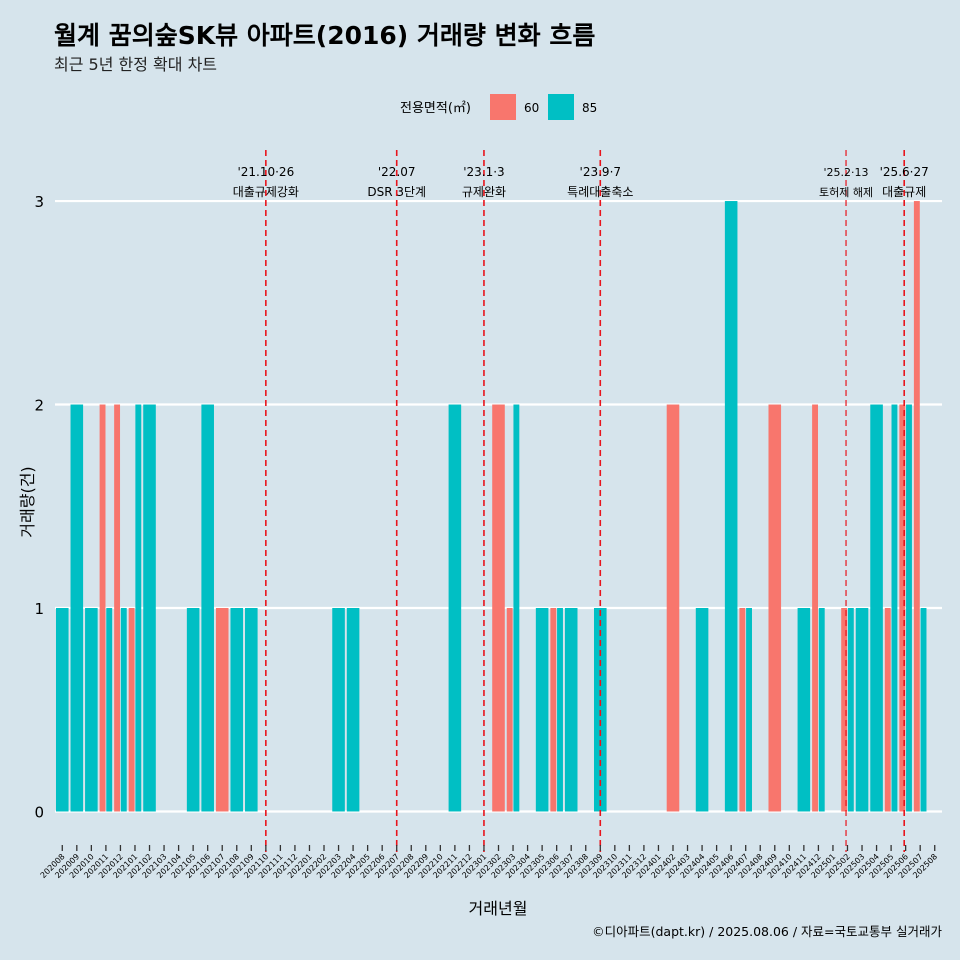 This screenshot has height=960, width=960. I want to click on annotation-label: 대출규제, so click(904, 192).